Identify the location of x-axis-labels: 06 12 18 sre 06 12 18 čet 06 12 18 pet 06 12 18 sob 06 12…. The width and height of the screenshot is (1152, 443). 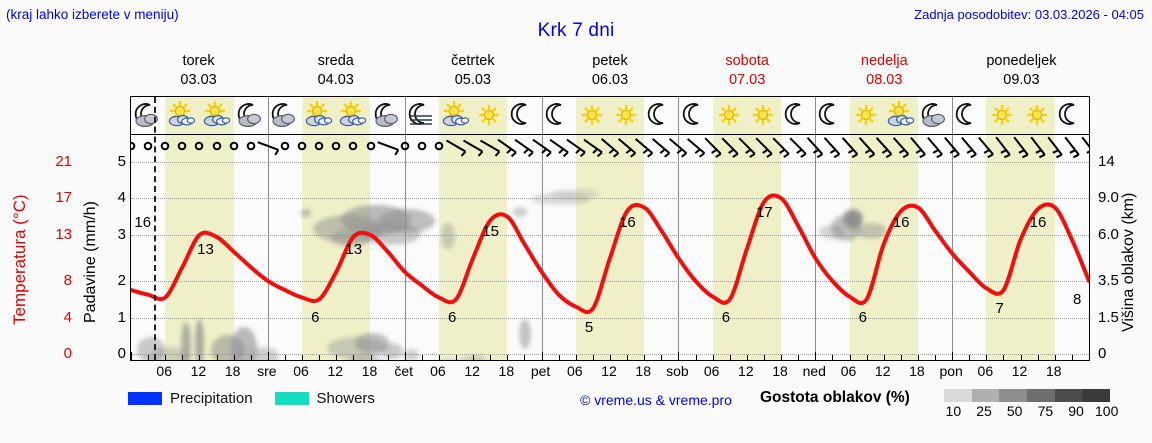
(610, 372).